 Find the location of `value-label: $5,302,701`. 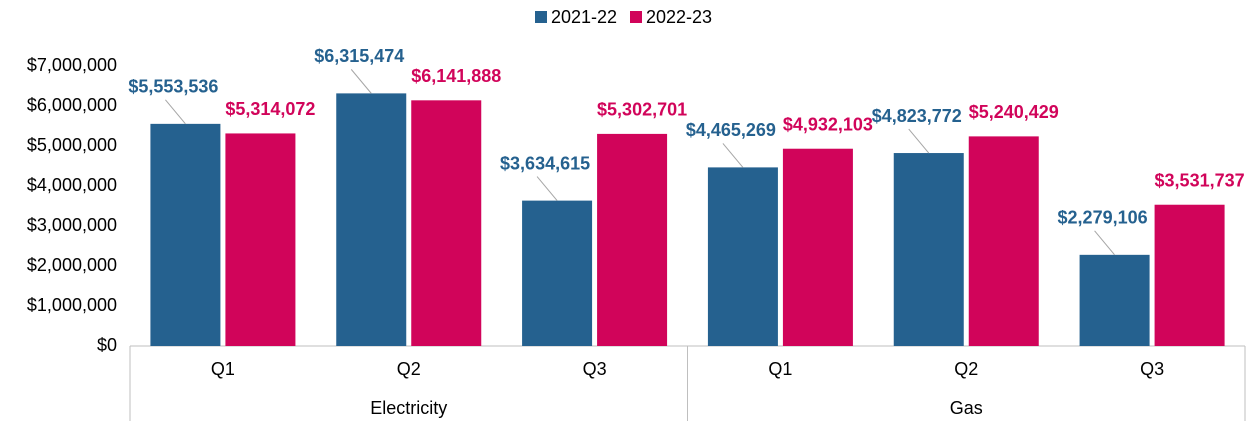

value-label: $5,302,701 is located at coordinates (642, 110).